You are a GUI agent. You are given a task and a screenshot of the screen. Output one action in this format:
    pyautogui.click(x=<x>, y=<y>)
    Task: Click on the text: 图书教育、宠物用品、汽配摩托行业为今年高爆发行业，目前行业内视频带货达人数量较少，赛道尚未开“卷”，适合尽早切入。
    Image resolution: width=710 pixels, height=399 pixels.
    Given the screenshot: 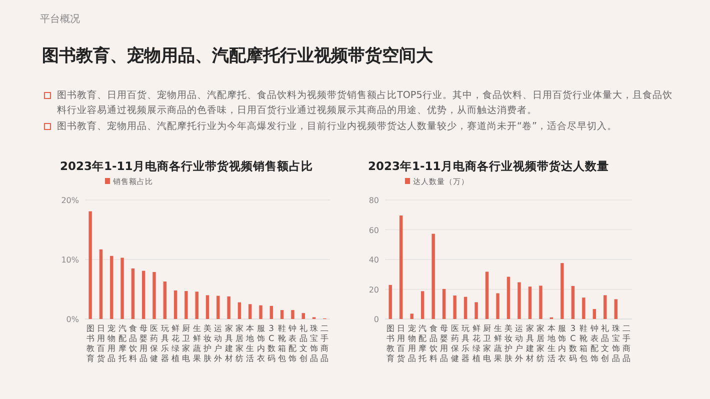 What is the action you would take?
    pyautogui.click(x=337, y=126)
    